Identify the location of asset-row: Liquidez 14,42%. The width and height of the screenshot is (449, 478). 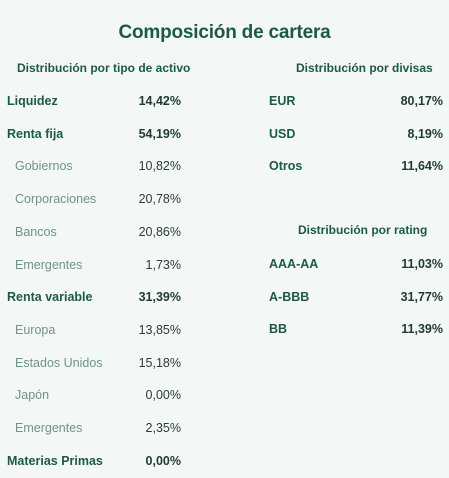
(94, 101).